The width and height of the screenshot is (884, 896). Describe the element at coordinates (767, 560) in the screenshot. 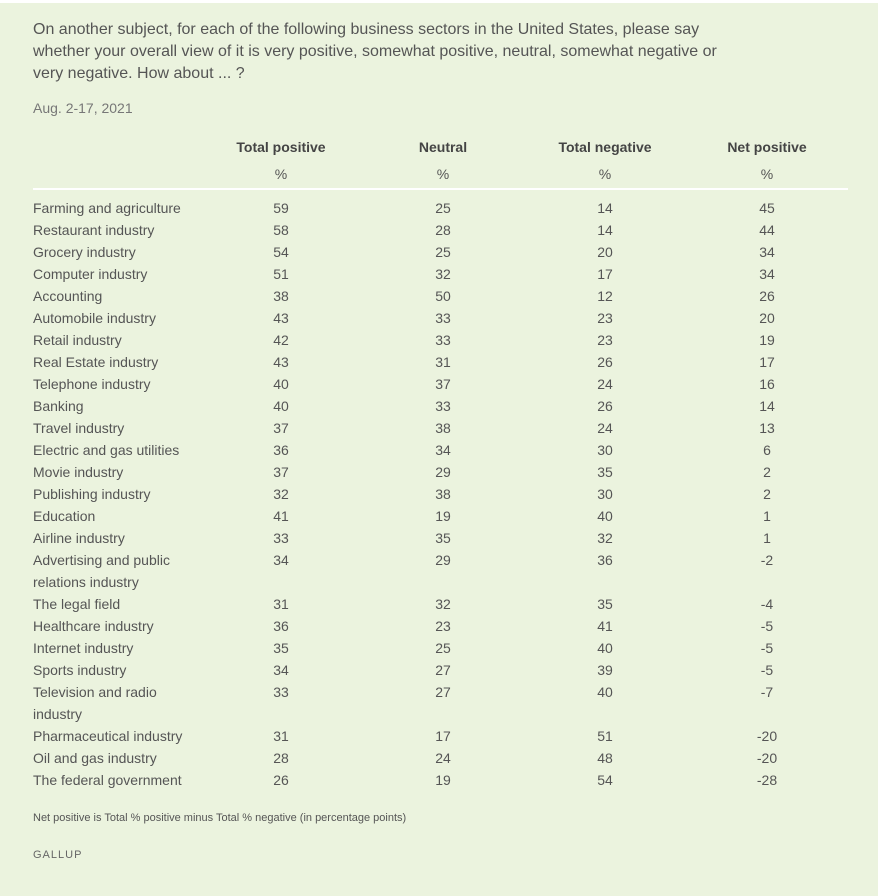

I see `net-positive-cell: -2` at that location.